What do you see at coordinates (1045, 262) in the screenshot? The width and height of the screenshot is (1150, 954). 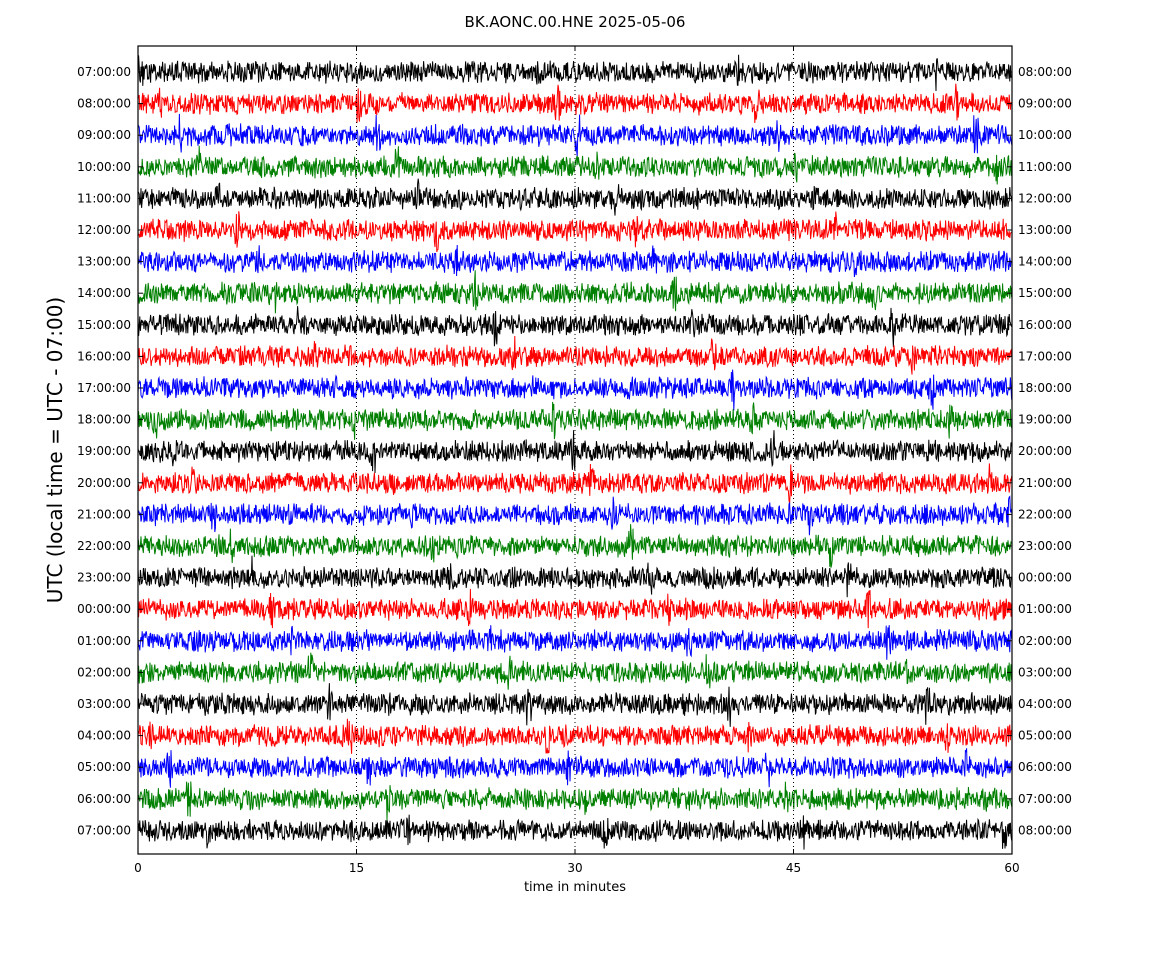 I see `right-tick-label-6: 14:00:00` at bounding box center [1045, 262].